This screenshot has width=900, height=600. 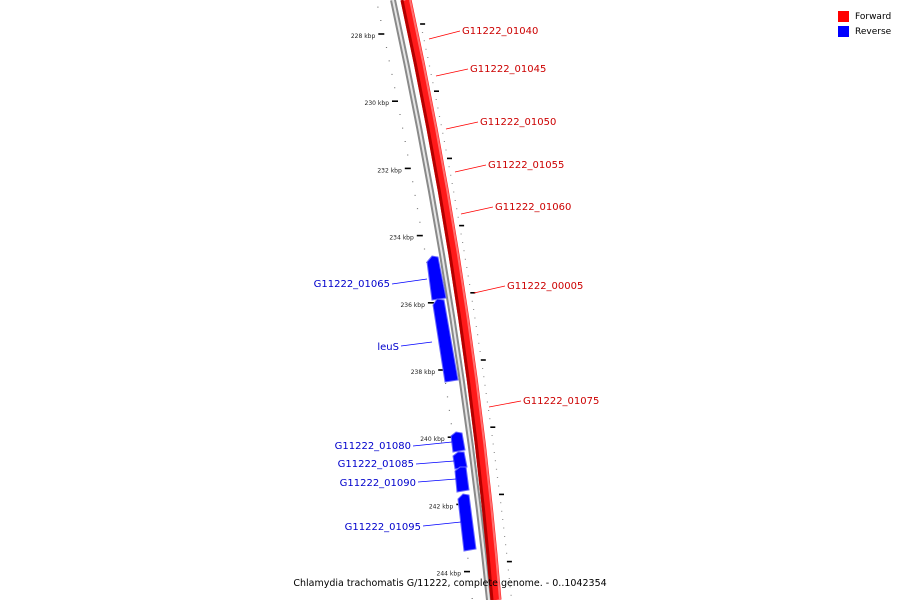 I want to click on forward-gene-label: G11222_01075, so click(x=561, y=401).